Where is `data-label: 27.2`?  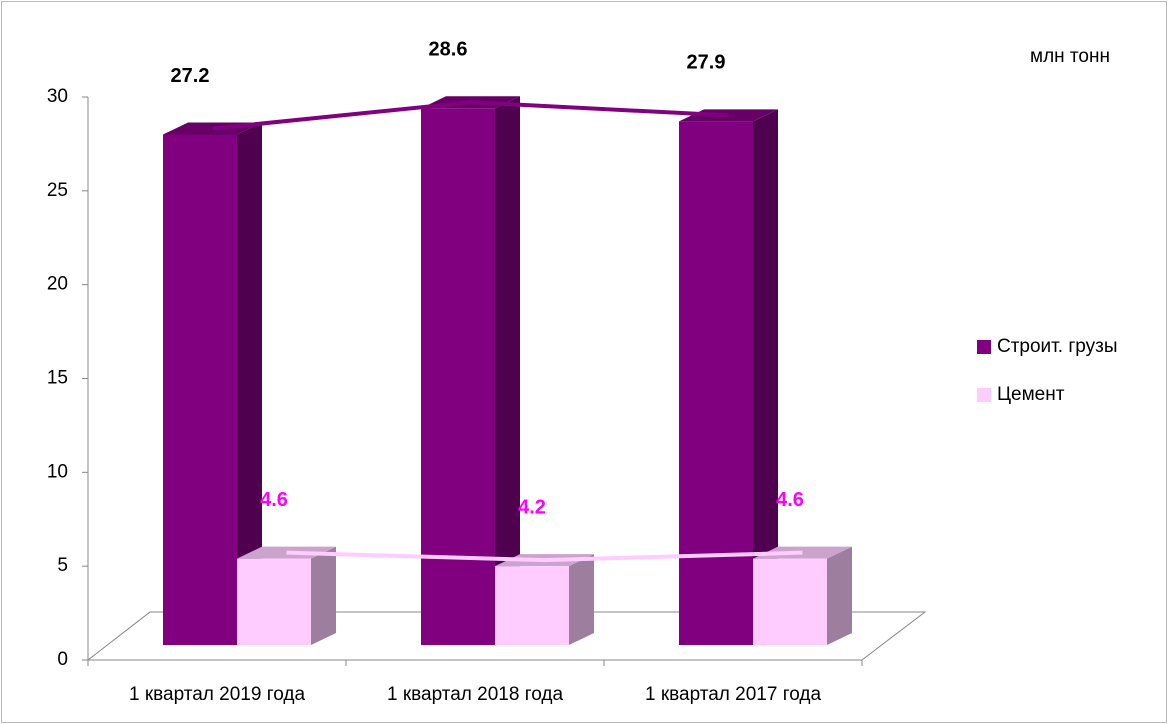 data-label: 27.2 is located at coordinates (190, 76).